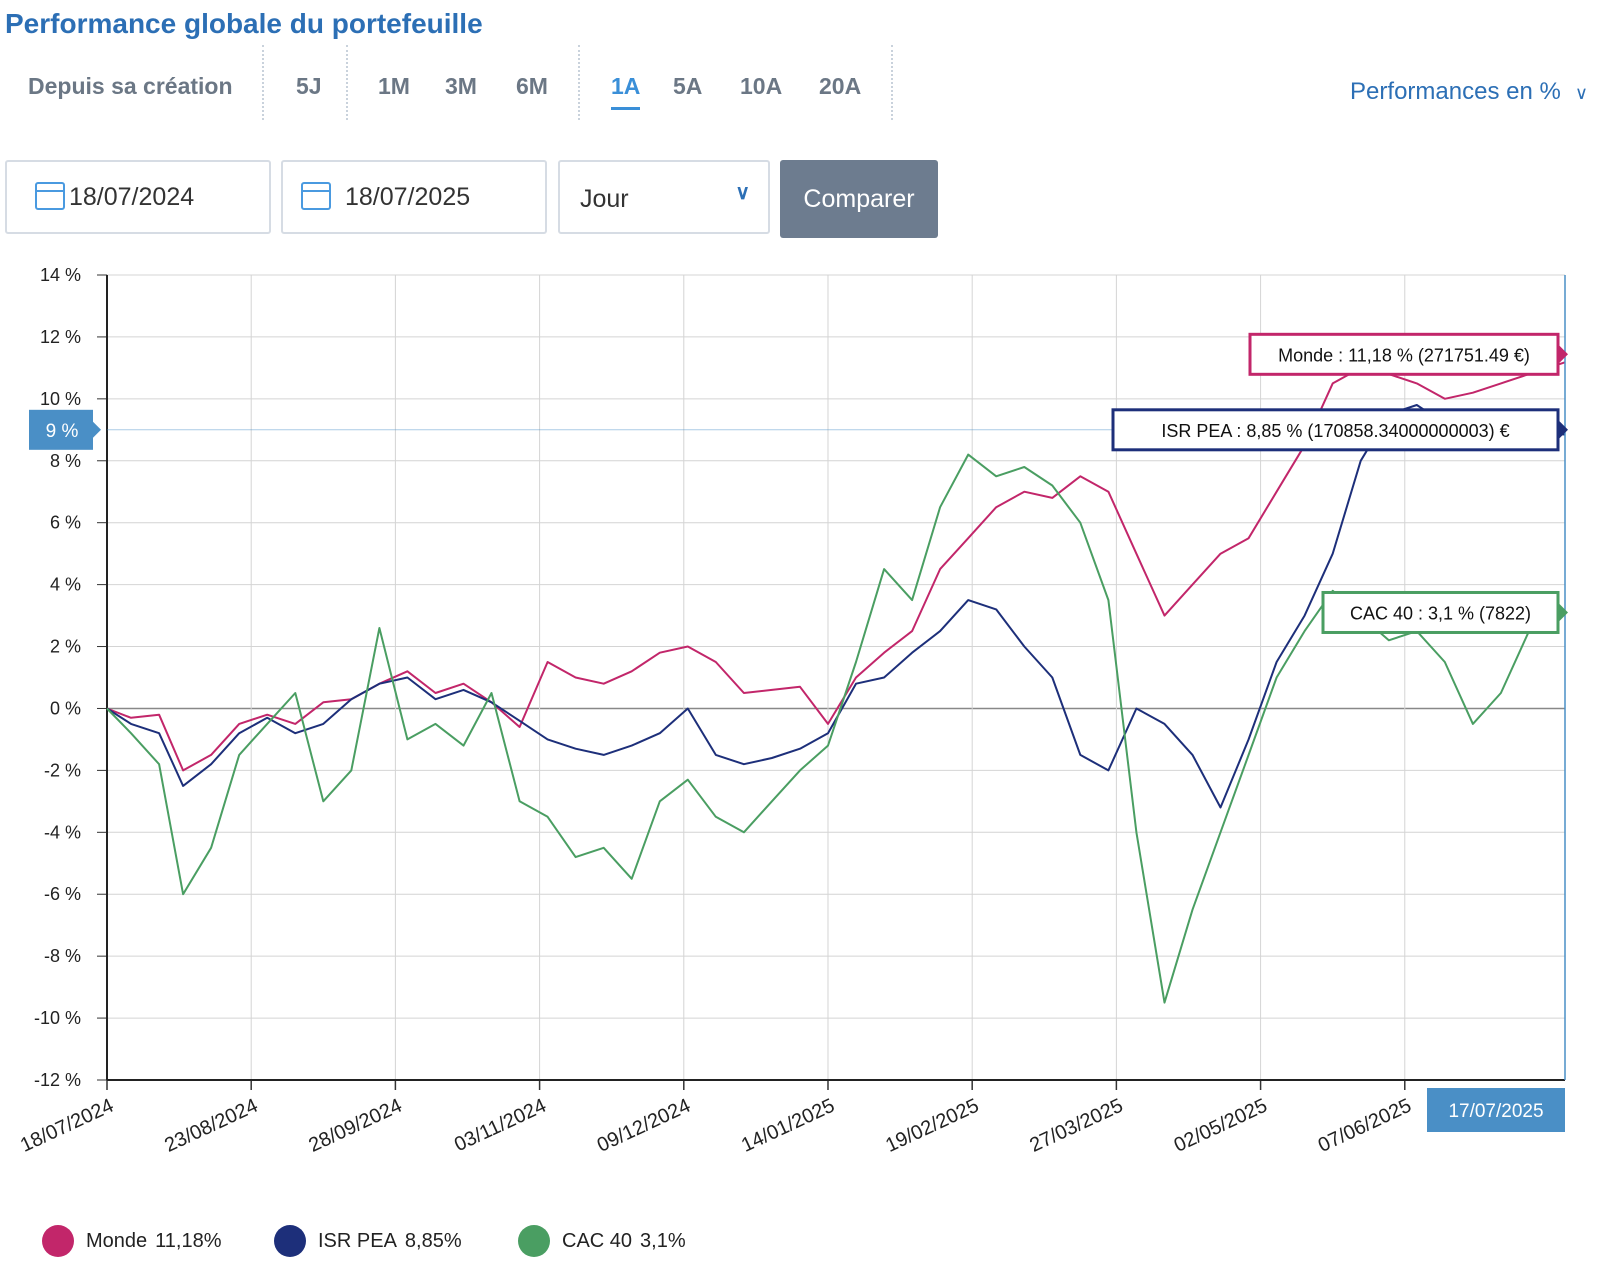  What do you see at coordinates (130, 86) in the screenshot?
I see `period-since-creation: Depuis sa création` at bounding box center [130, 86].